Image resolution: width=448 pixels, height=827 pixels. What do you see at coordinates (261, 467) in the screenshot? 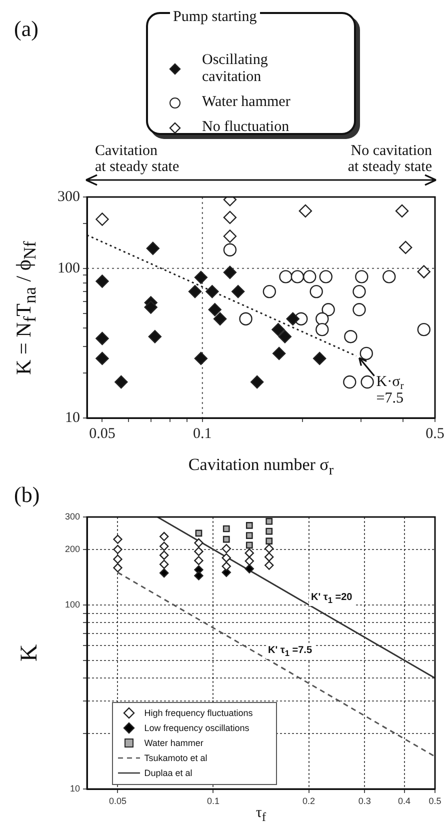
I see `x-axis-title: Cavitation number σ$_{r}$` at bounding box center [261, 467].